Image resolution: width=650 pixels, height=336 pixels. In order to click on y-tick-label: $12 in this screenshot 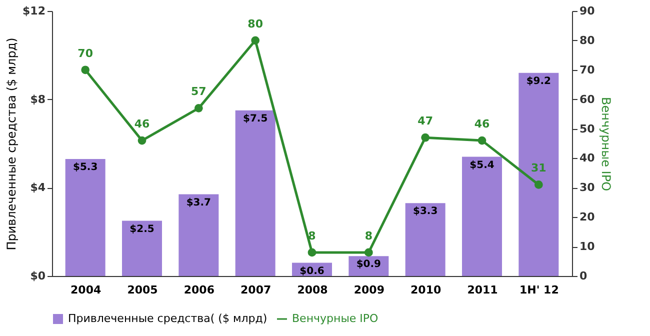, I will do `click(34, 11)`.